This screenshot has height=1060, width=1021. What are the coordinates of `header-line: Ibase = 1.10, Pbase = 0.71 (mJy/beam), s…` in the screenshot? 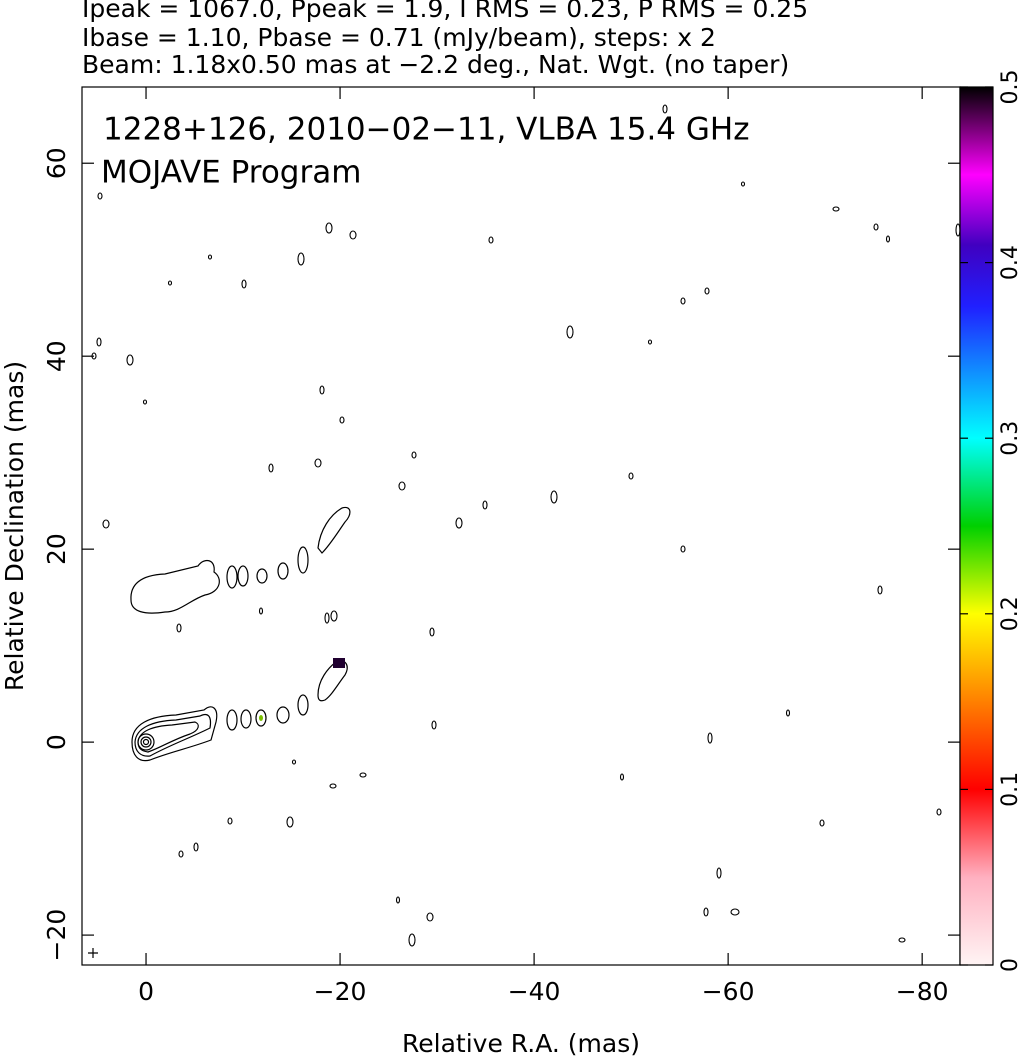 It's located at (399, 37).